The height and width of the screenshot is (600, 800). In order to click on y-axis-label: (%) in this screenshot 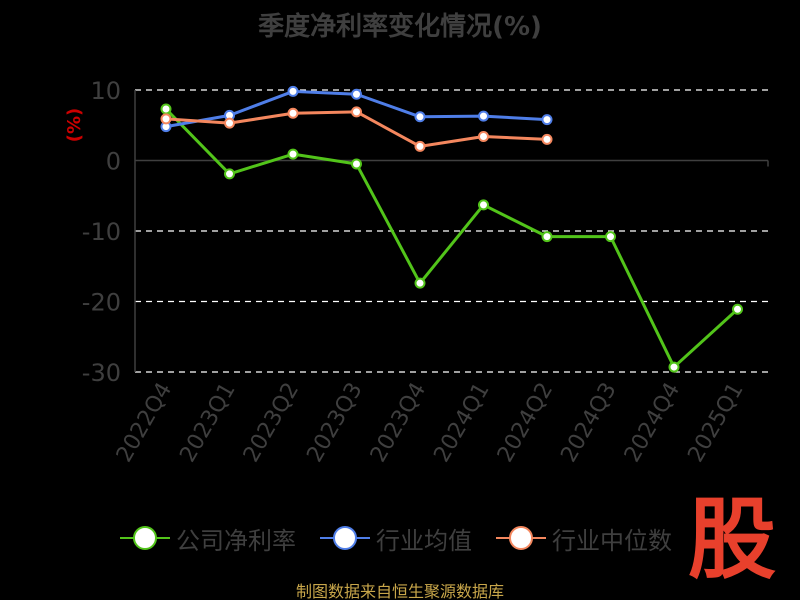, I will do `click(74, 125)`.